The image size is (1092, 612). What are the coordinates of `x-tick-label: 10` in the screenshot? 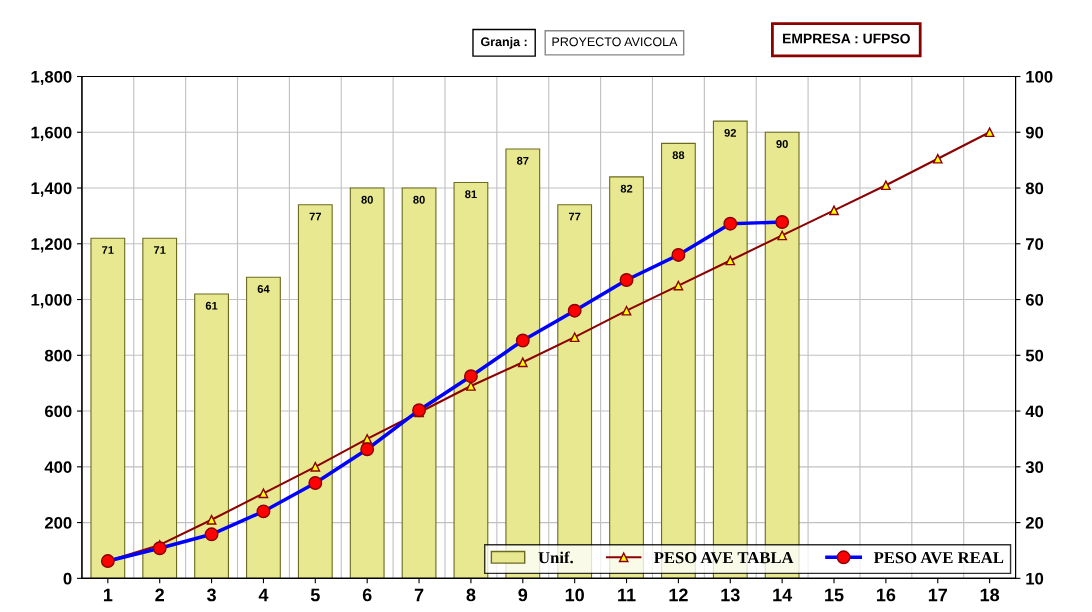 It's located at (574, 595).